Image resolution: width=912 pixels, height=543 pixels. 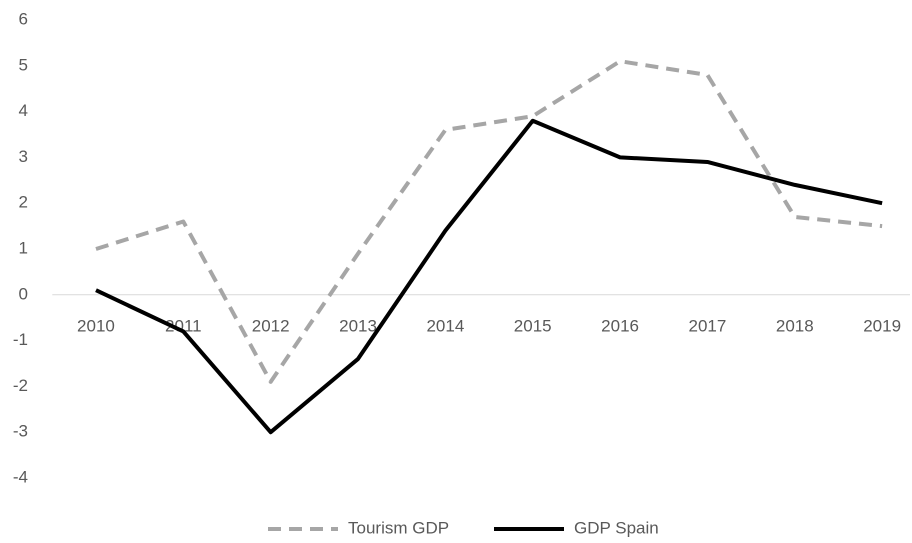 I want to click on legend-label: GDP Spain, so click(x=616, y=527).